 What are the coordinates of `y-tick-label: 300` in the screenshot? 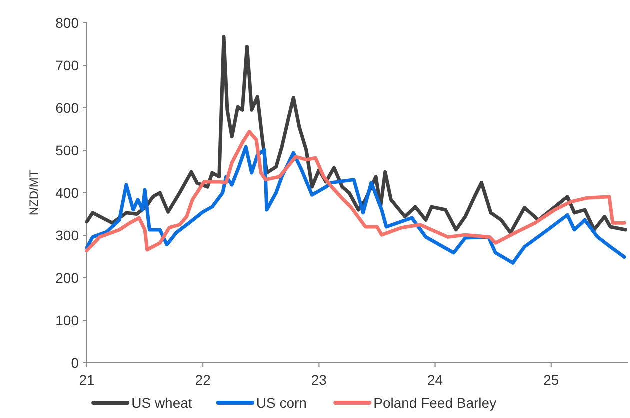 It's located at (68, 235).